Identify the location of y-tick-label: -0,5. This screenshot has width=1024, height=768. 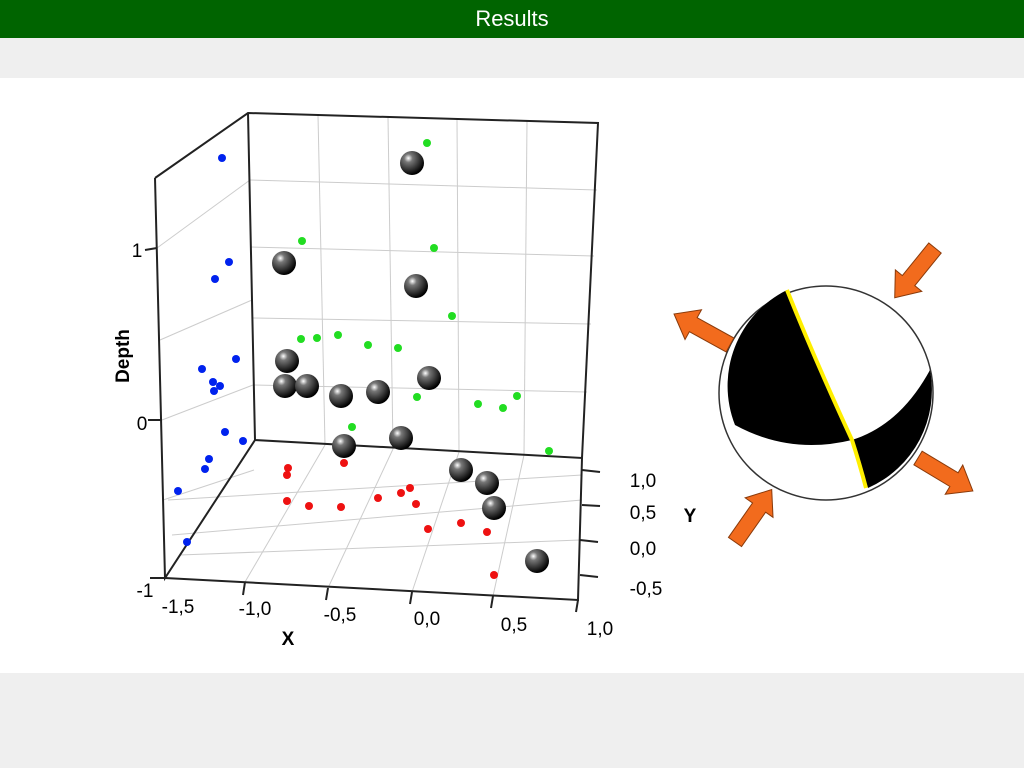
(646, 589).